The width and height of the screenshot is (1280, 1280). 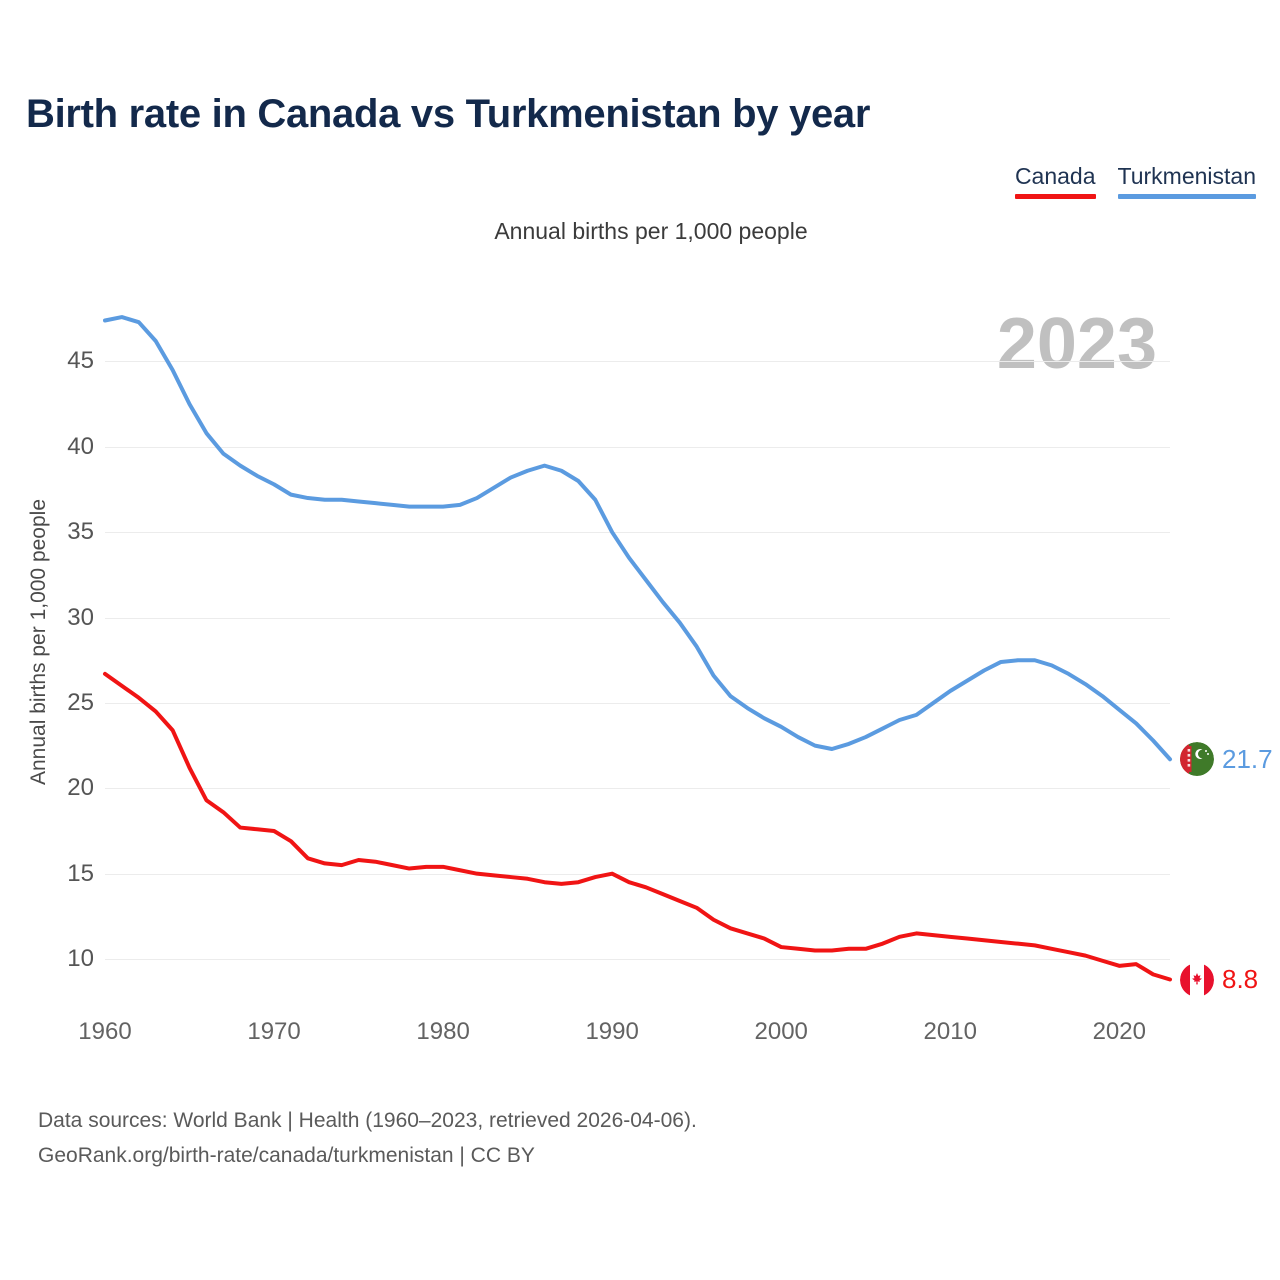 What do you see at coordinates (80, 361) in the screenshot?
I see `y-axis-tick: 45` at bounding box center [80, 361].